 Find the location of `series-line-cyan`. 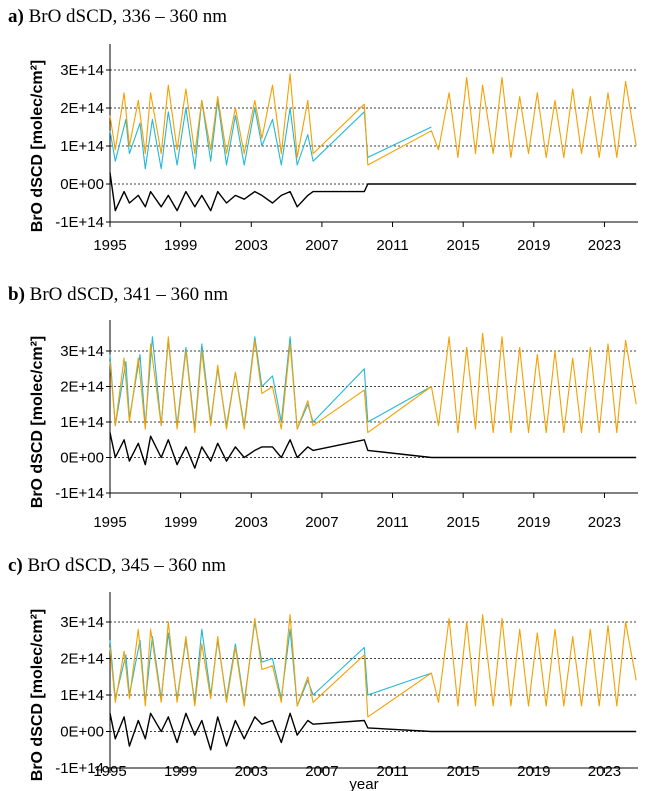

series-line-cyan is located at coordinates (270, 664).